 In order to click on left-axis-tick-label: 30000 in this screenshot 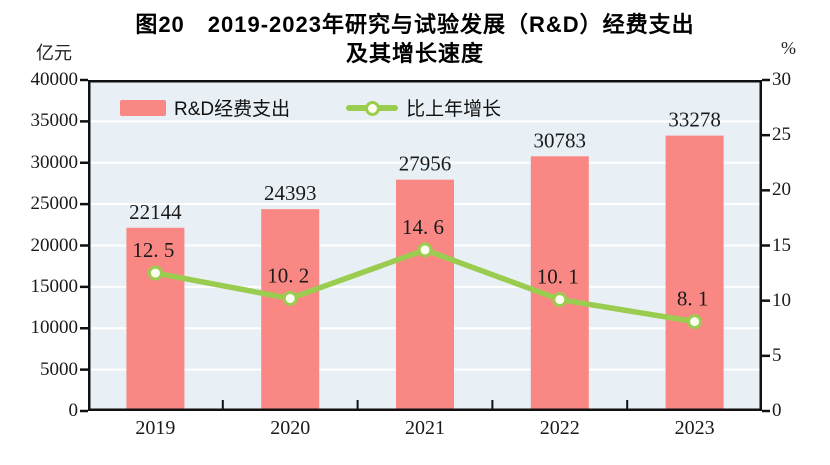, I will do `click(54, 162)`.